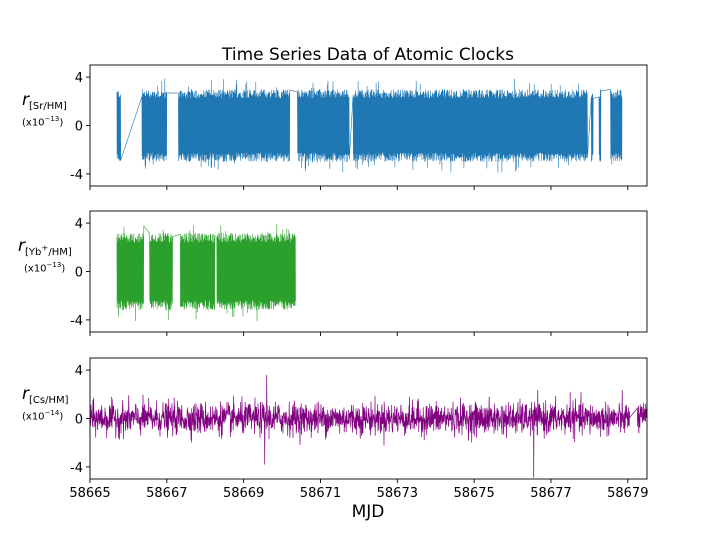  I want to click on cs-y-tick-label: 4, so click(79, 371).